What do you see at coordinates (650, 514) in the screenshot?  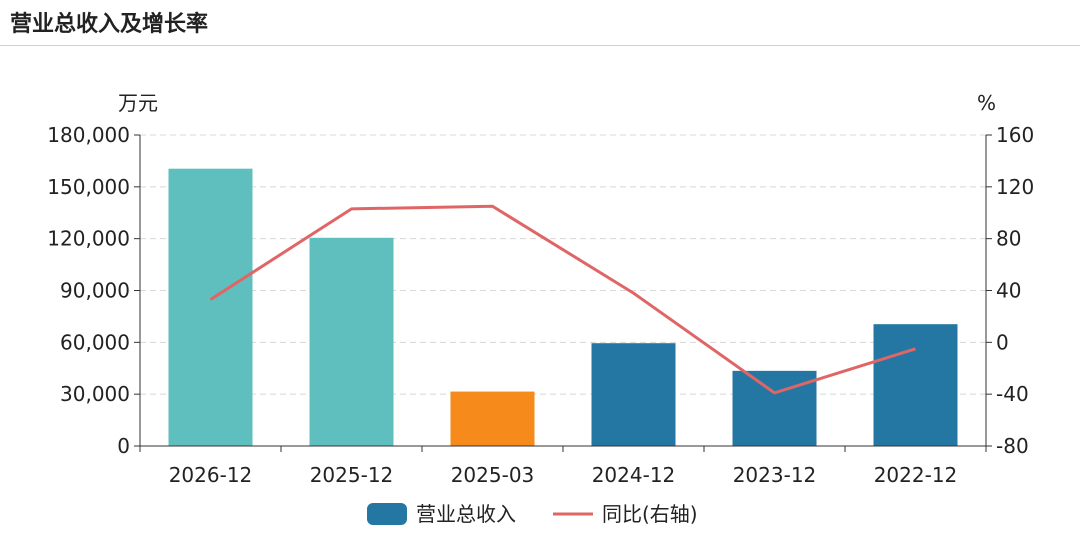 I see `legend-label-growth: 同比(右轴)` at bounding box center [650, 514].